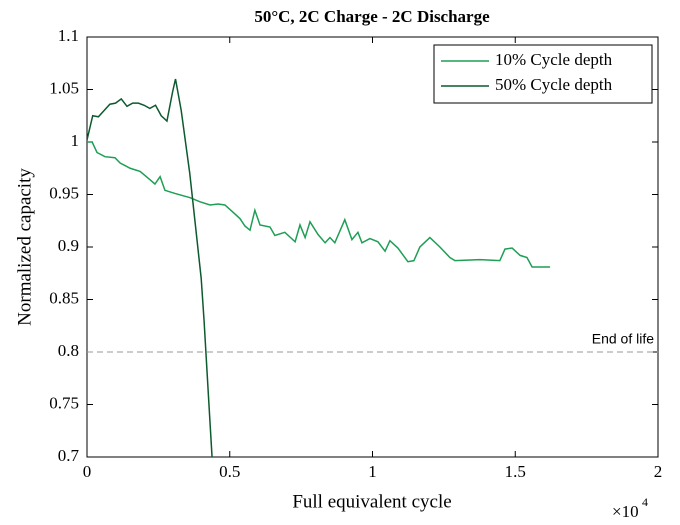  Describe the element at coordinates (645, 502) in the screenshot. I see `x-multiplier-exponent: 4` at that location.